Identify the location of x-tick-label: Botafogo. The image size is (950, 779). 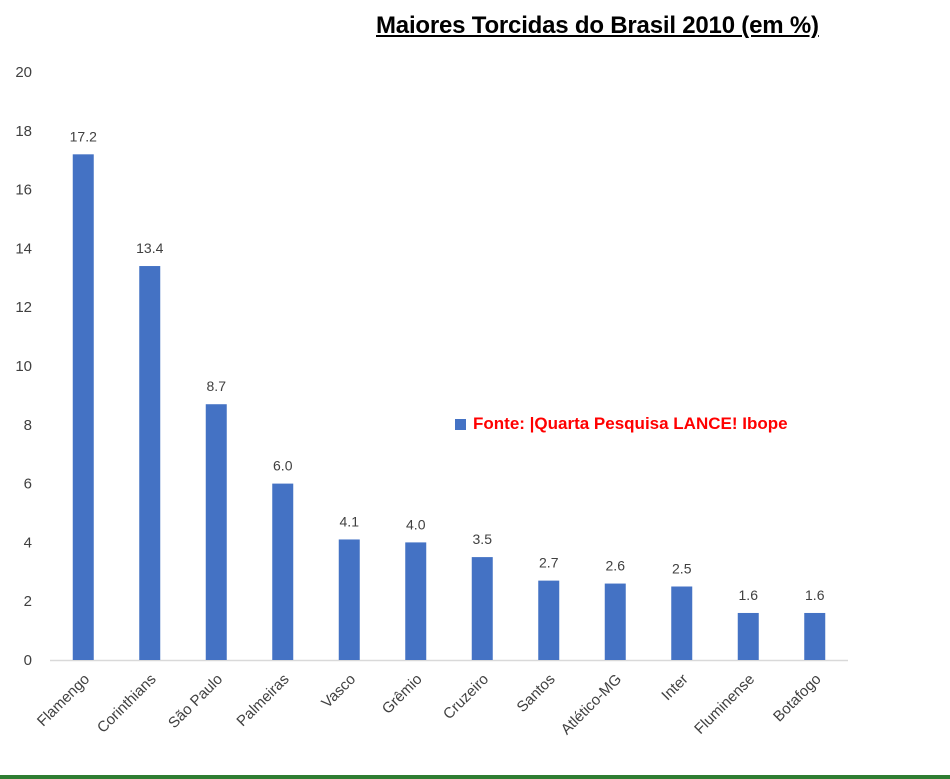
(797, 698).